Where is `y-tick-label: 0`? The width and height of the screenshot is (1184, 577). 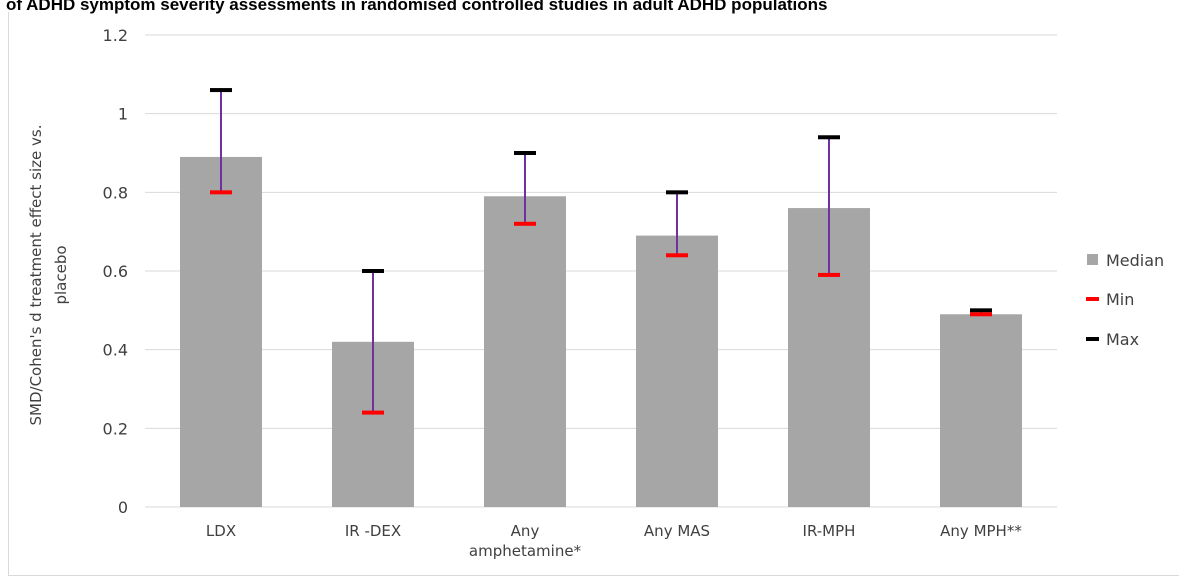
y-tick-label: 0 is located at coordinates (123, 507).